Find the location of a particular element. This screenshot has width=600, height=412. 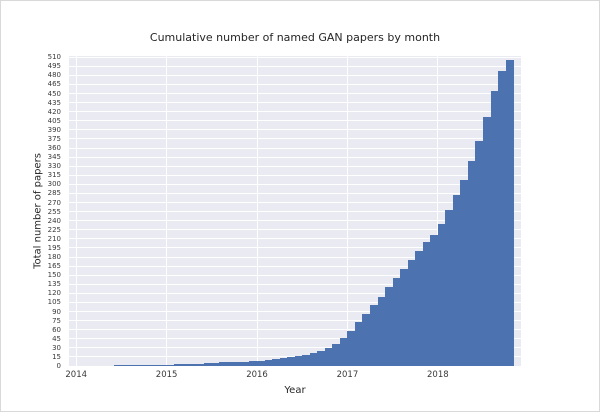

y-tick-label: 375 is located at coordinates (54, 138).